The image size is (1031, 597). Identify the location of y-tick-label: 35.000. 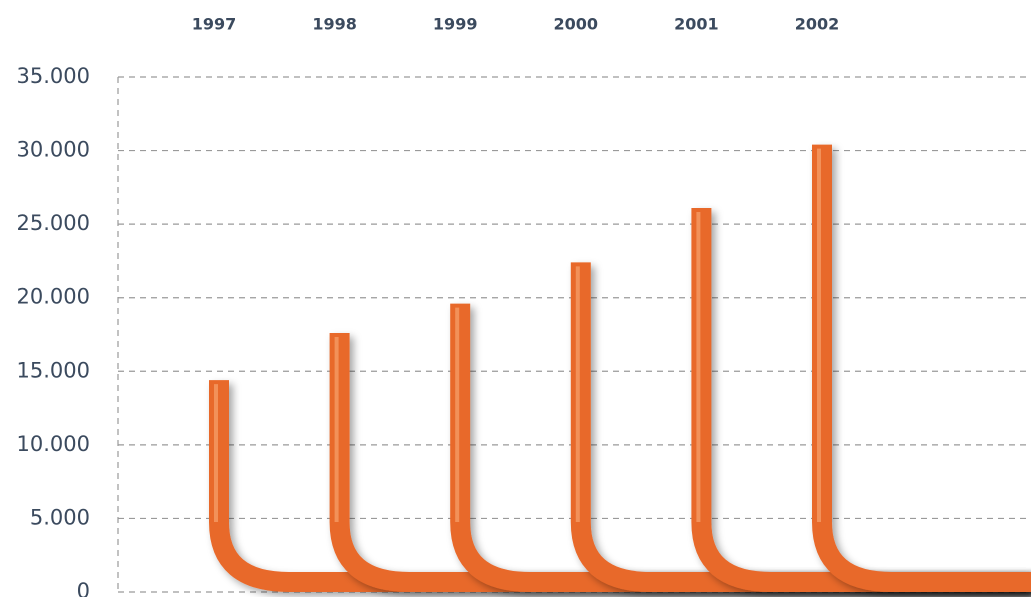
(53, 76).